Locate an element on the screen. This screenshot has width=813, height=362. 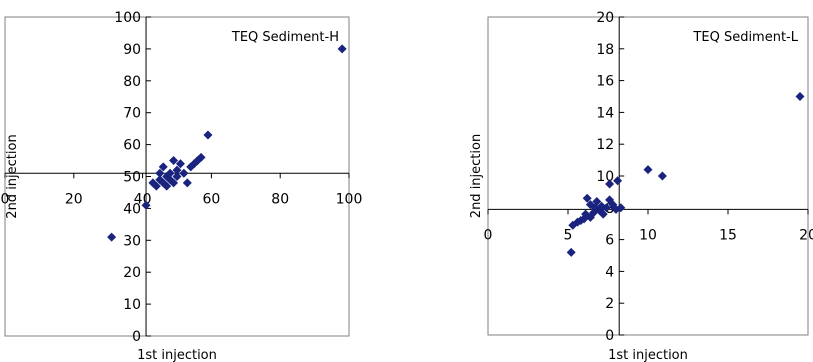
y-tick-label: 6 is located at coordinates (609, 241).